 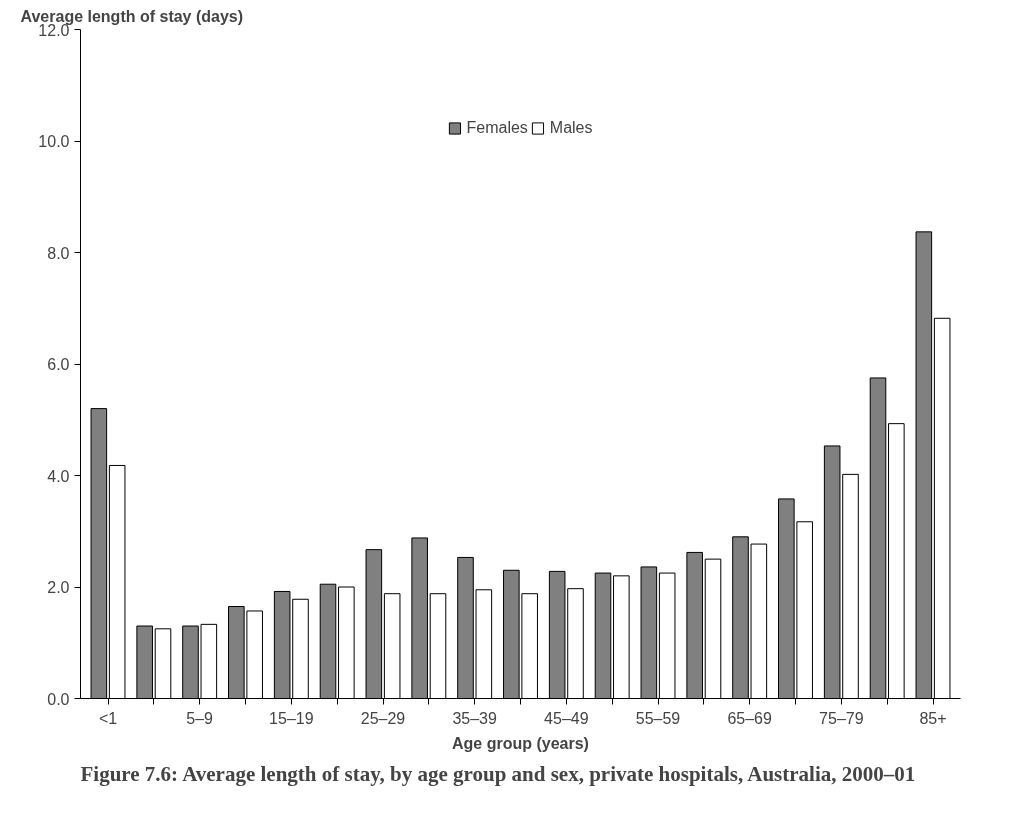 I want to click on y-tick-label: 2.0, so click(x=58, y=587).